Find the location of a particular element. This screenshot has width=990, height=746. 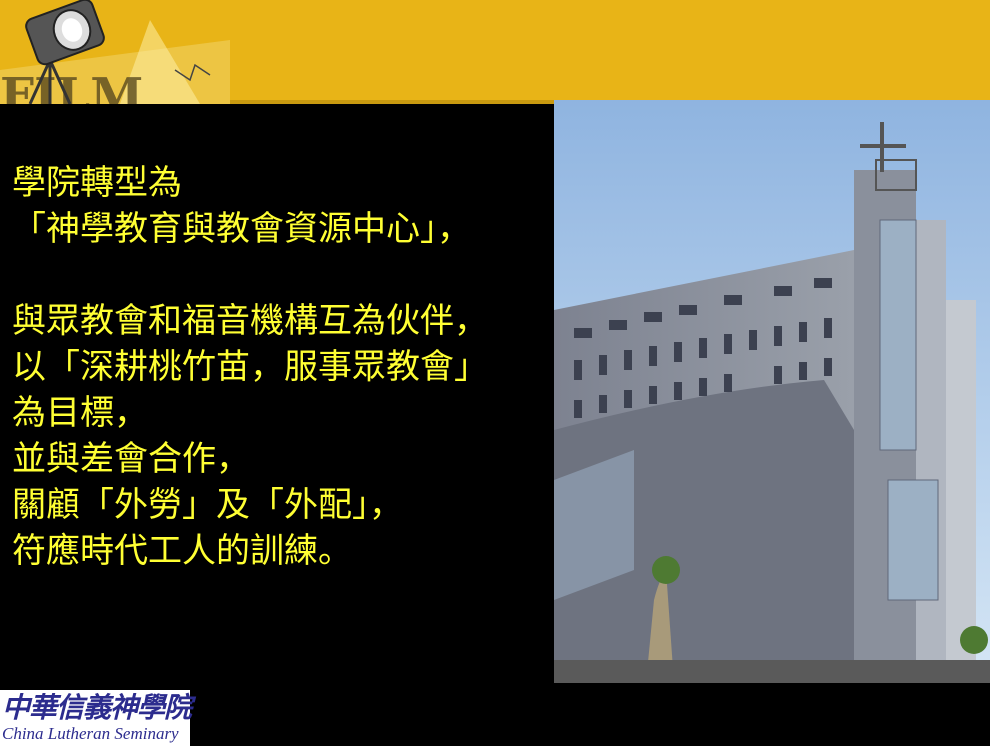

header-banner: FILM is located at coordinates (495, 52).